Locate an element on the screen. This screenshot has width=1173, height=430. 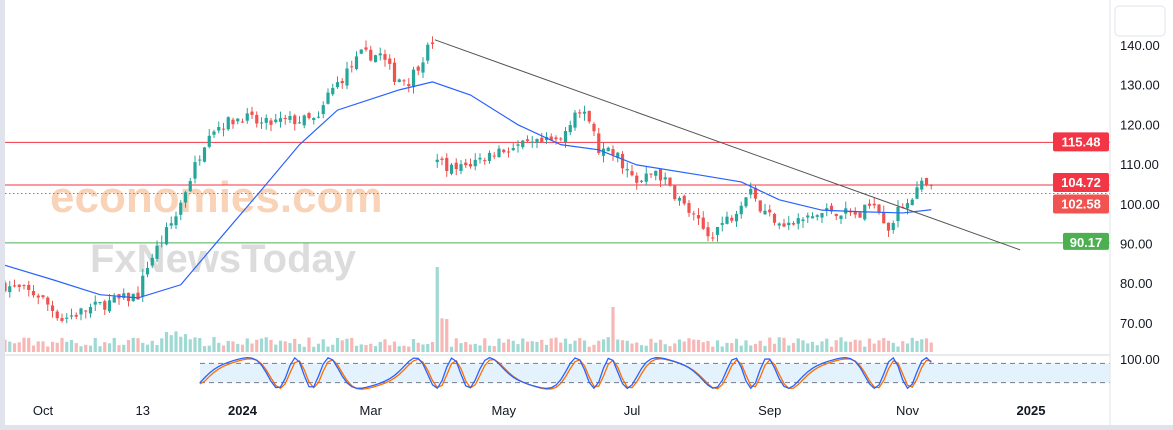
price-tick-label: 140.00 is located at coordinates (1140, 45).